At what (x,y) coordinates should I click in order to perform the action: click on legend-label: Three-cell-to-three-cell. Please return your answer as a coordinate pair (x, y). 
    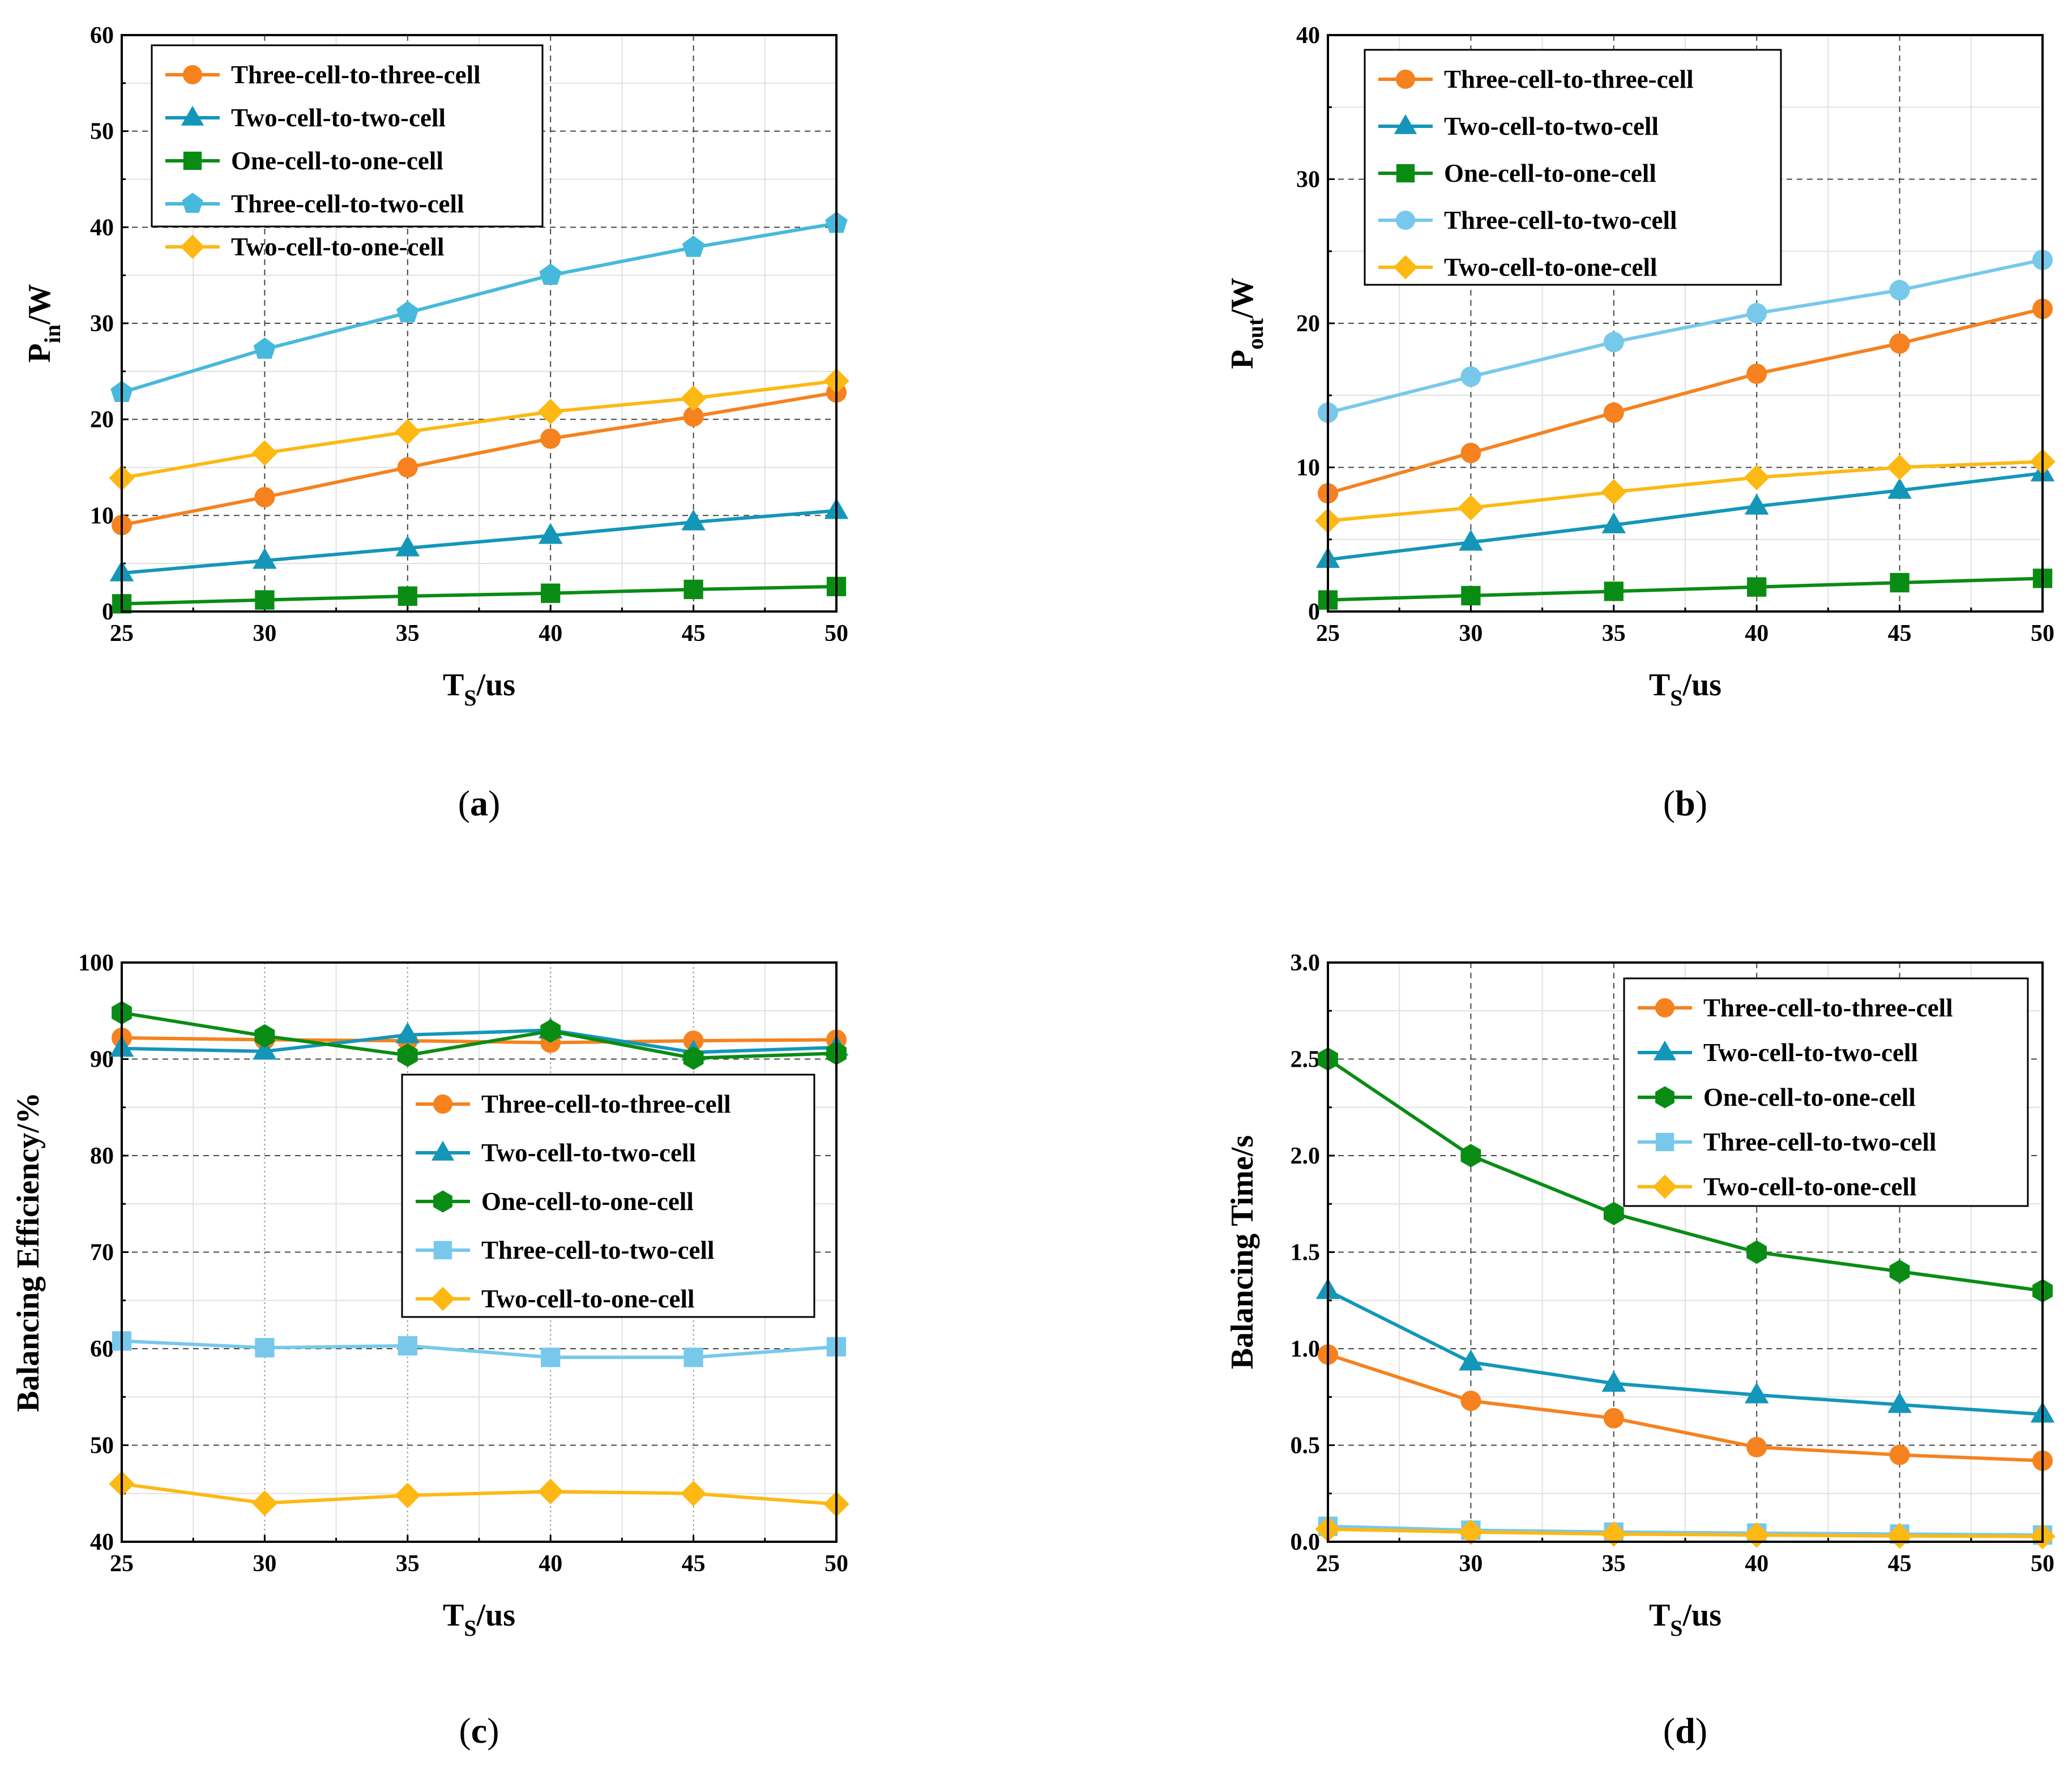
    Looking at the image, I should click on (356, 75).